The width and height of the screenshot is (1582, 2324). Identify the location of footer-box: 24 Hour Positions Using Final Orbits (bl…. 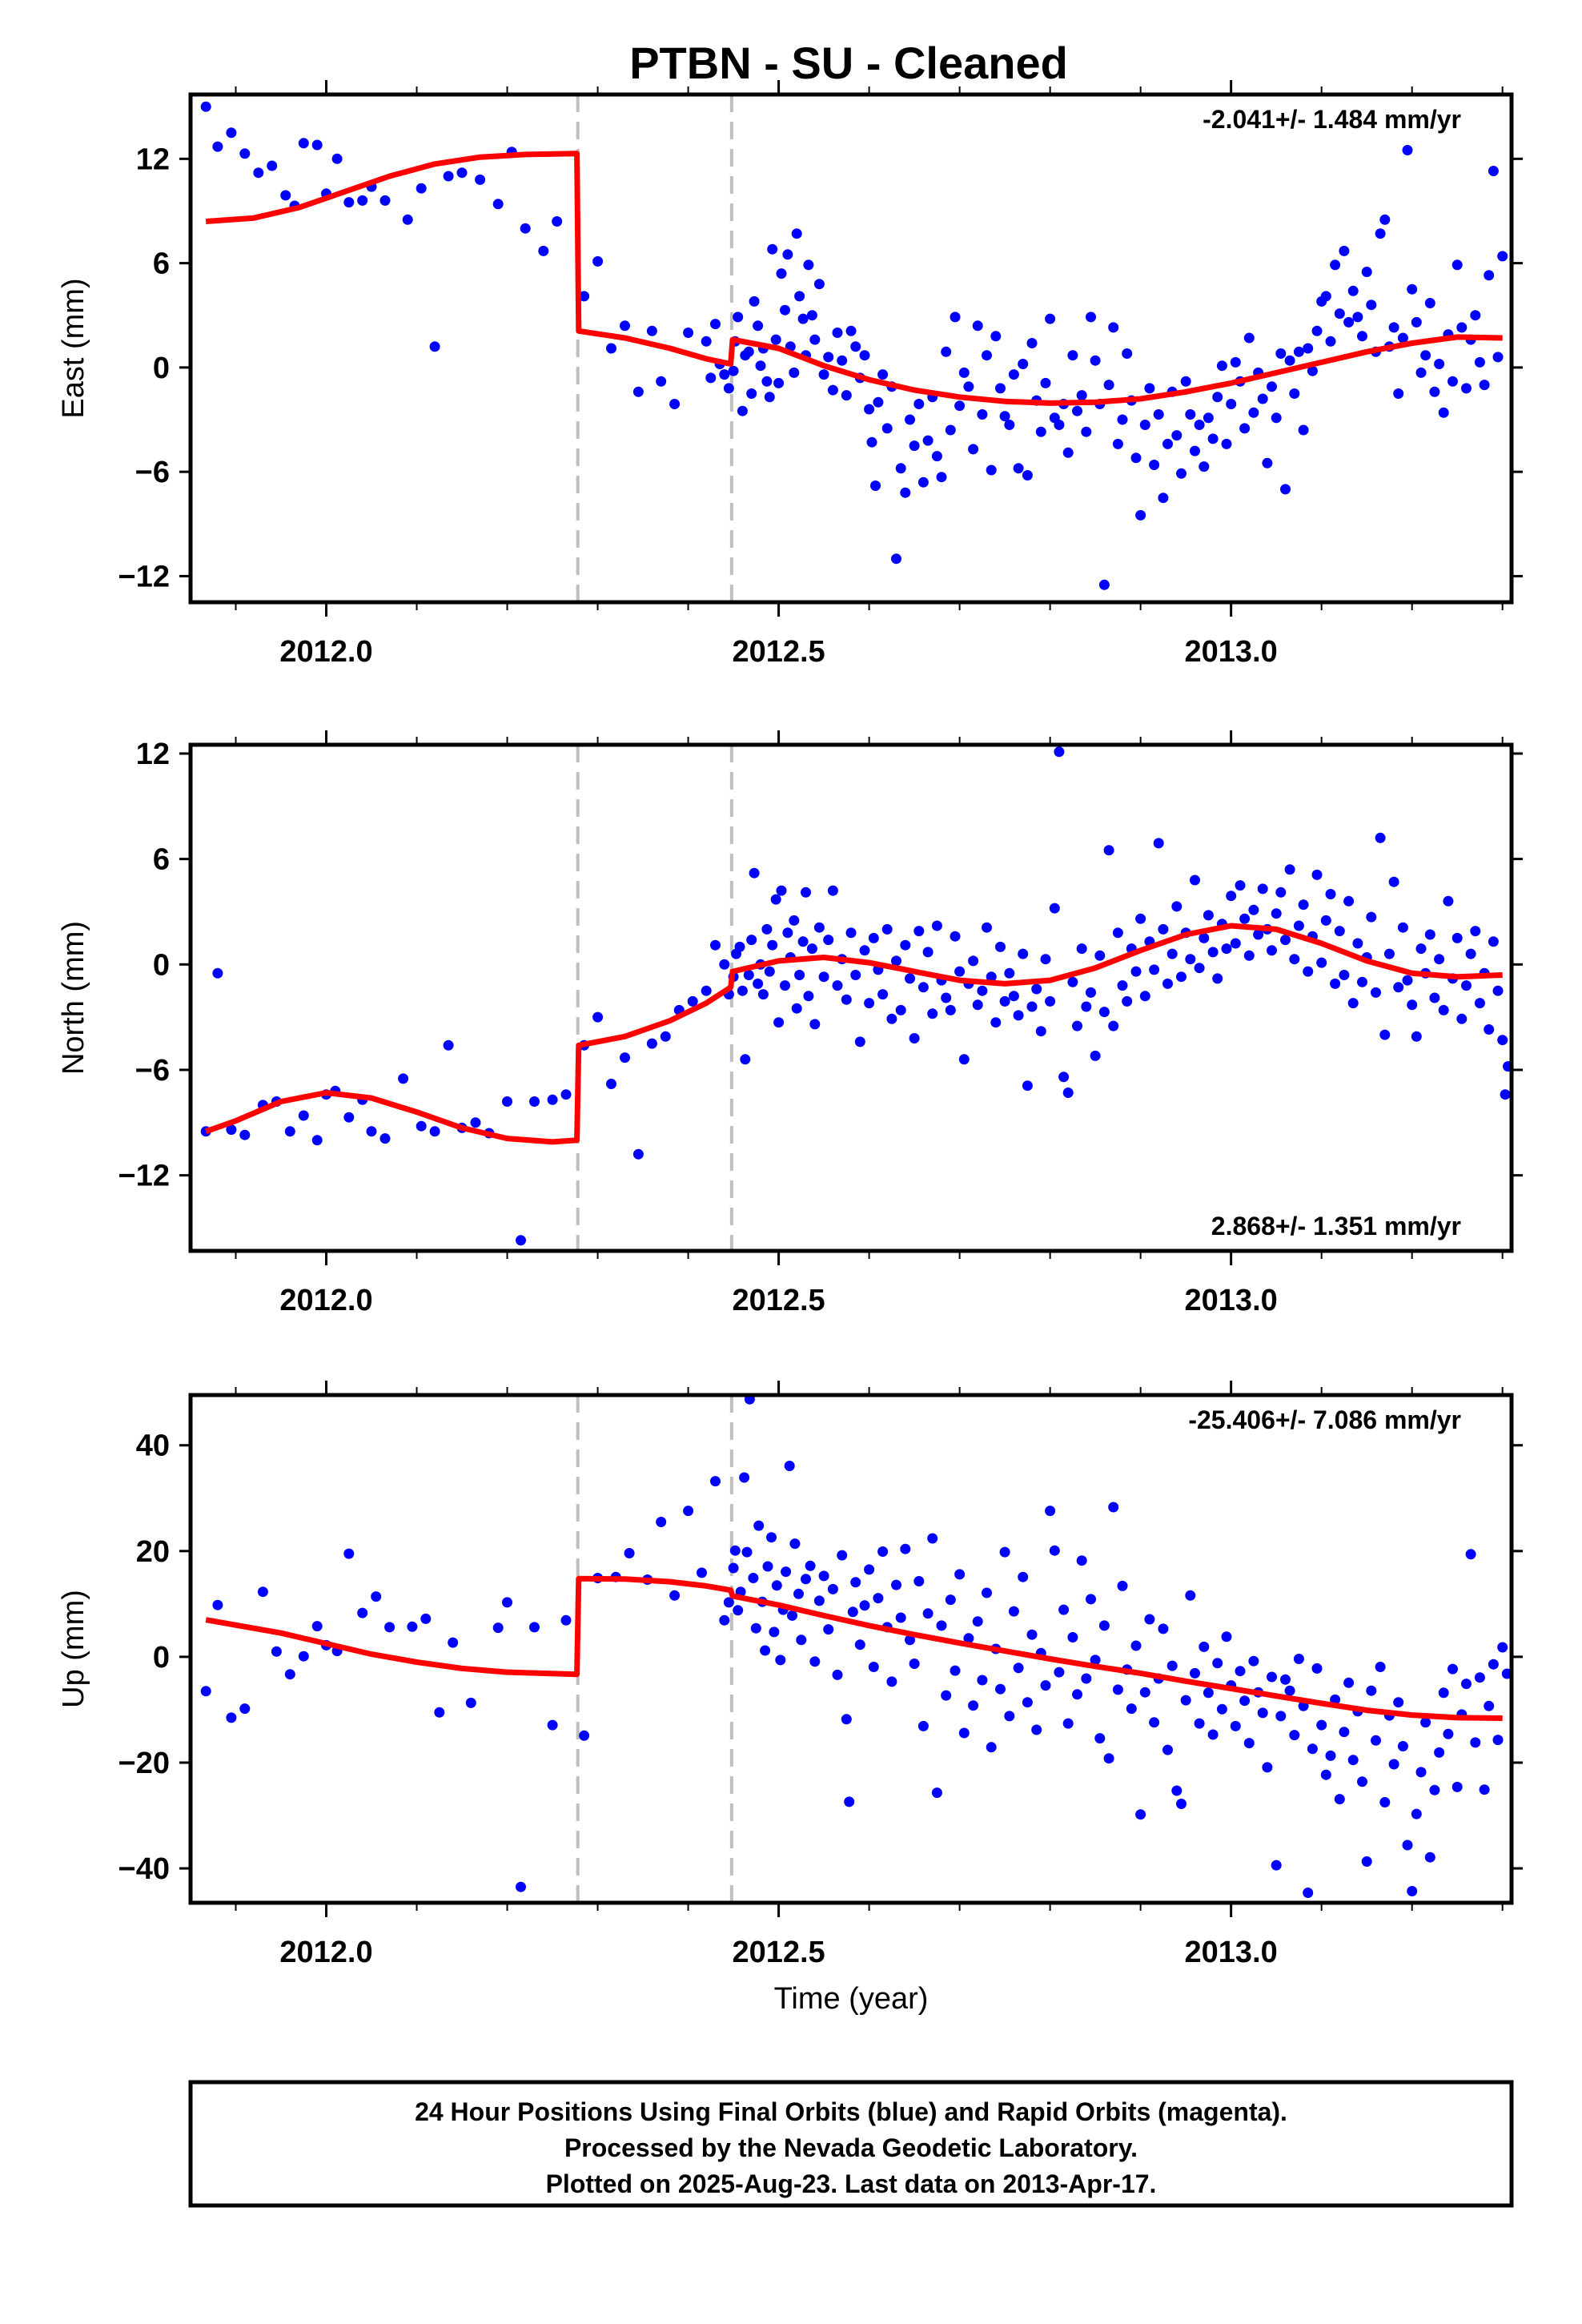
(851, 2144).